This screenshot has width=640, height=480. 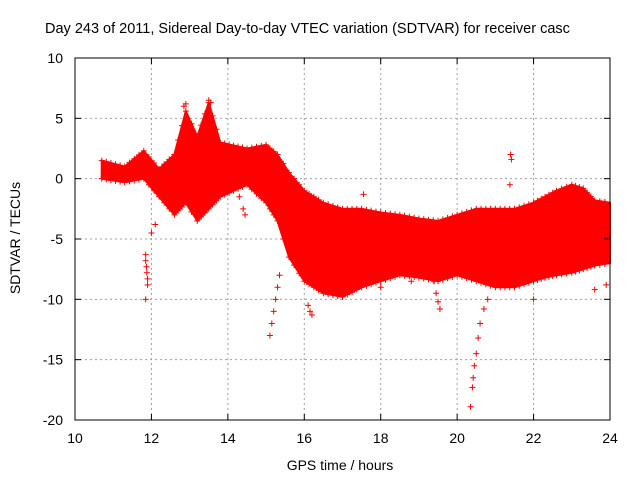 What do you see at coordinates (381, 438) in the screenshot?
I see `x-tick-label: 18` at bounding box center [381, 438].